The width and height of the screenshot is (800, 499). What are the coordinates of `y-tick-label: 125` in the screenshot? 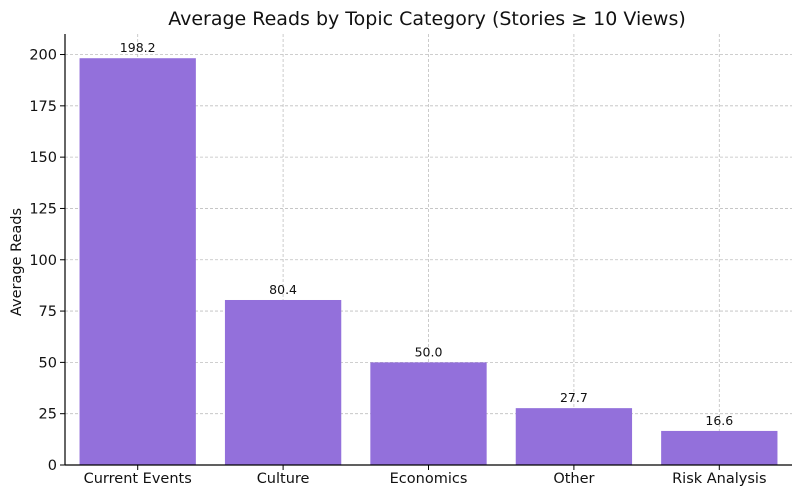 It's located at (43, 209).